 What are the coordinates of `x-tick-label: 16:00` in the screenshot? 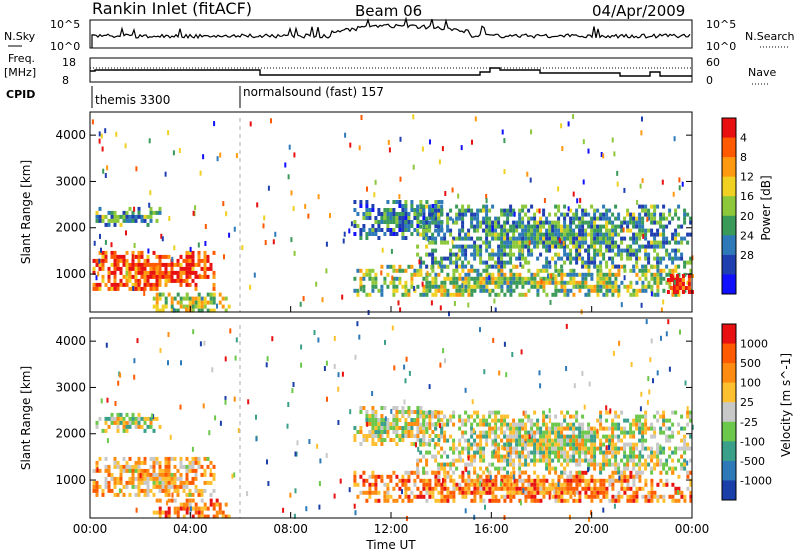 It's located at (491, 529).